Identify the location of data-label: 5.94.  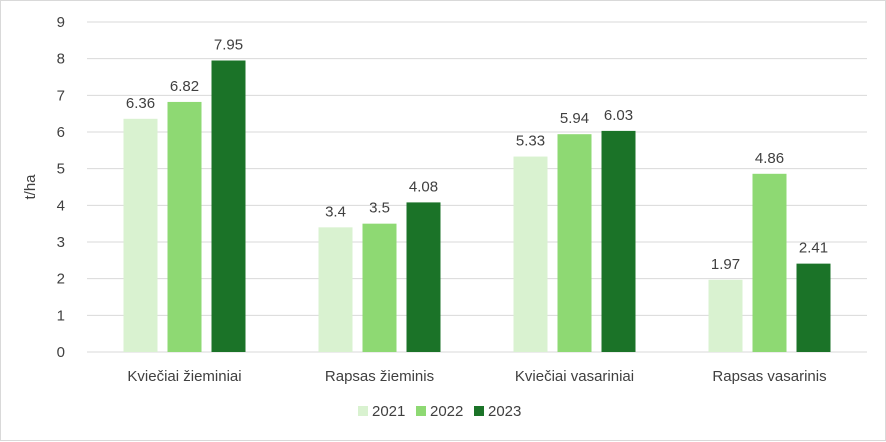
(574, 118).